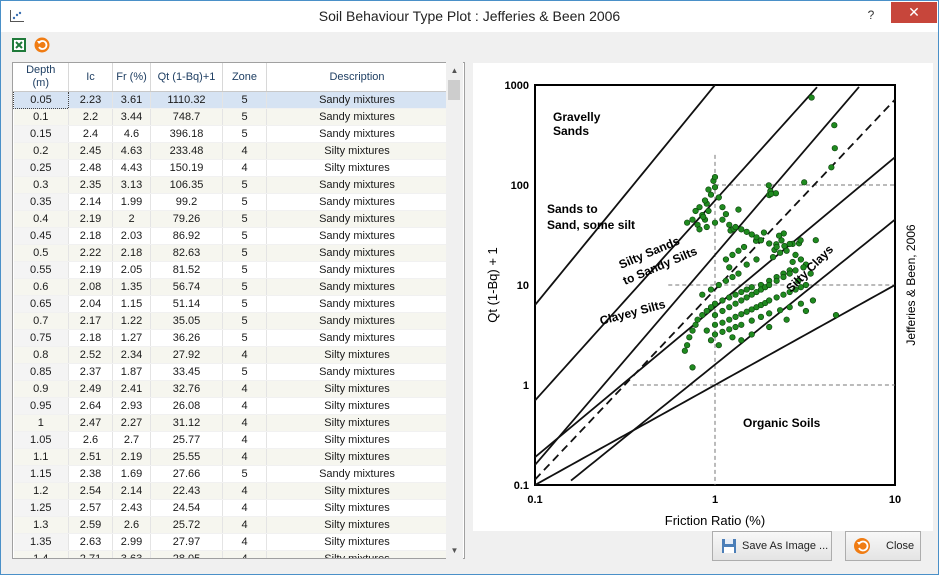  I want to click on table-cell: 1, so click(41, 423).